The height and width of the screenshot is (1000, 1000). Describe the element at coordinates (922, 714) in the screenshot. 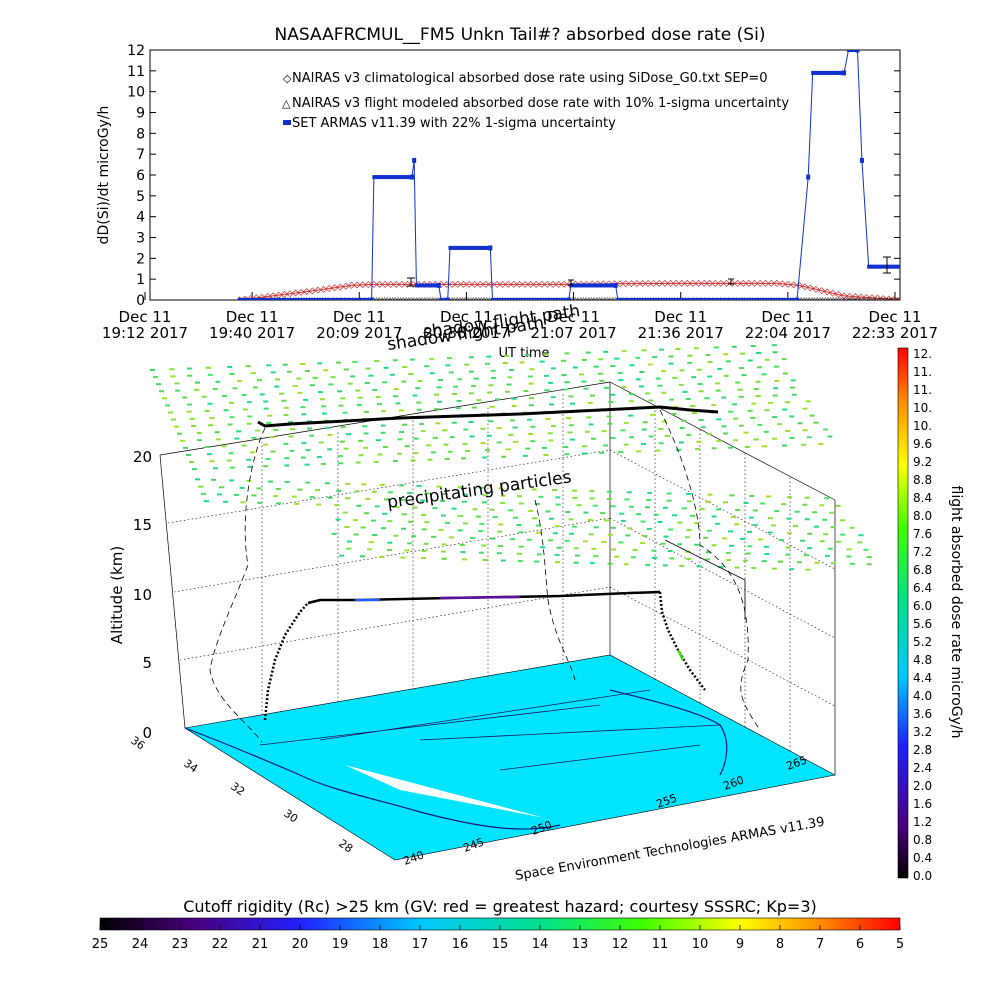

I see `dose-colorbar-tick: 3.6` at that location.